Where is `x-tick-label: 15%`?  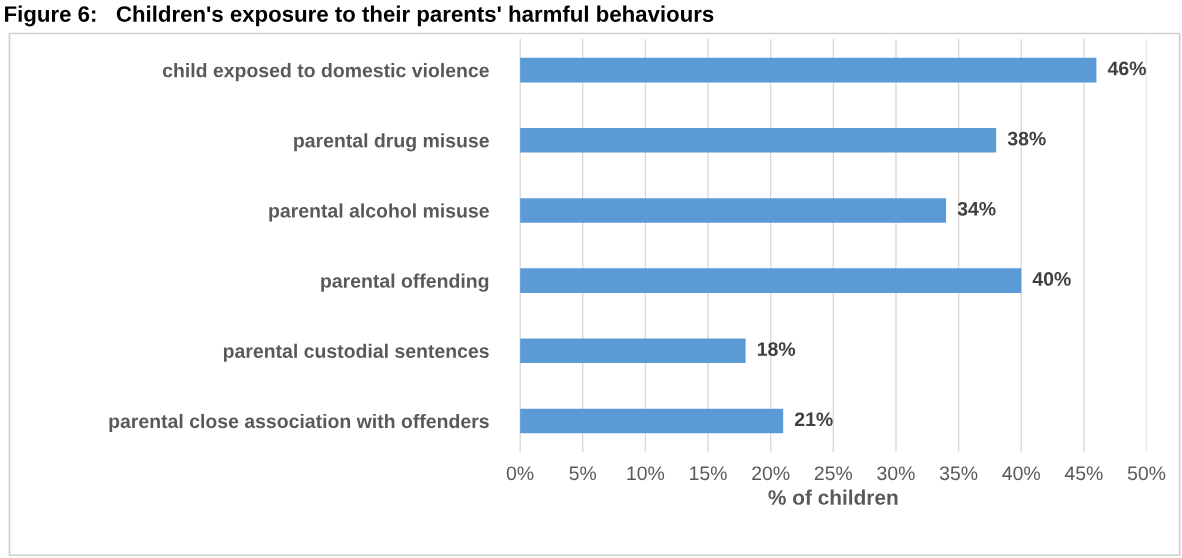
x-tick-label: 15% is located at coordinates (708, 473).